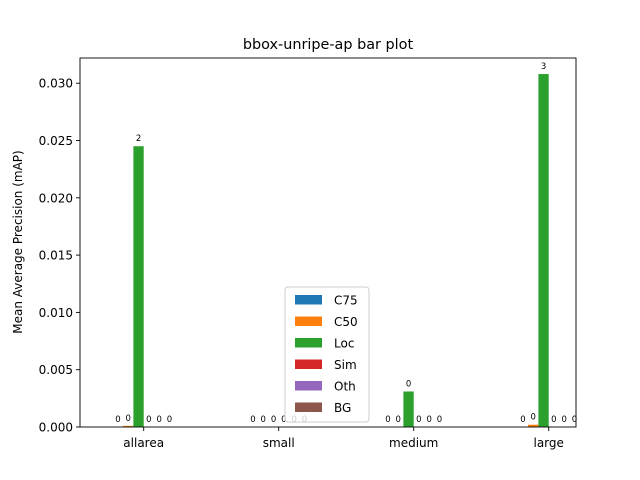 Image resolution: width=640 pixels, height=480 pixels. I want to click on bar-loc-medium, so click(408, 409).